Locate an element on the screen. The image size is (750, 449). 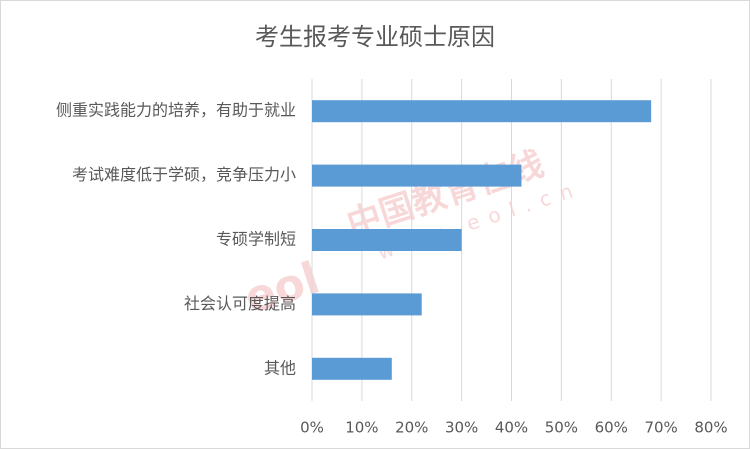
x-tick-label: 60% is located at coordinates (611, 428).